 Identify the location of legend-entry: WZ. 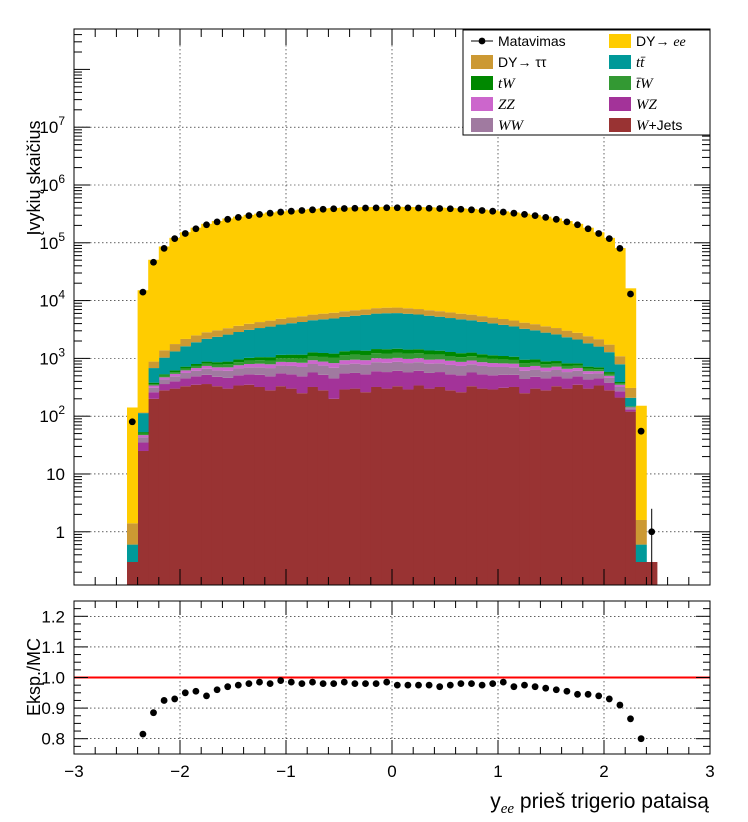
(633, 105).